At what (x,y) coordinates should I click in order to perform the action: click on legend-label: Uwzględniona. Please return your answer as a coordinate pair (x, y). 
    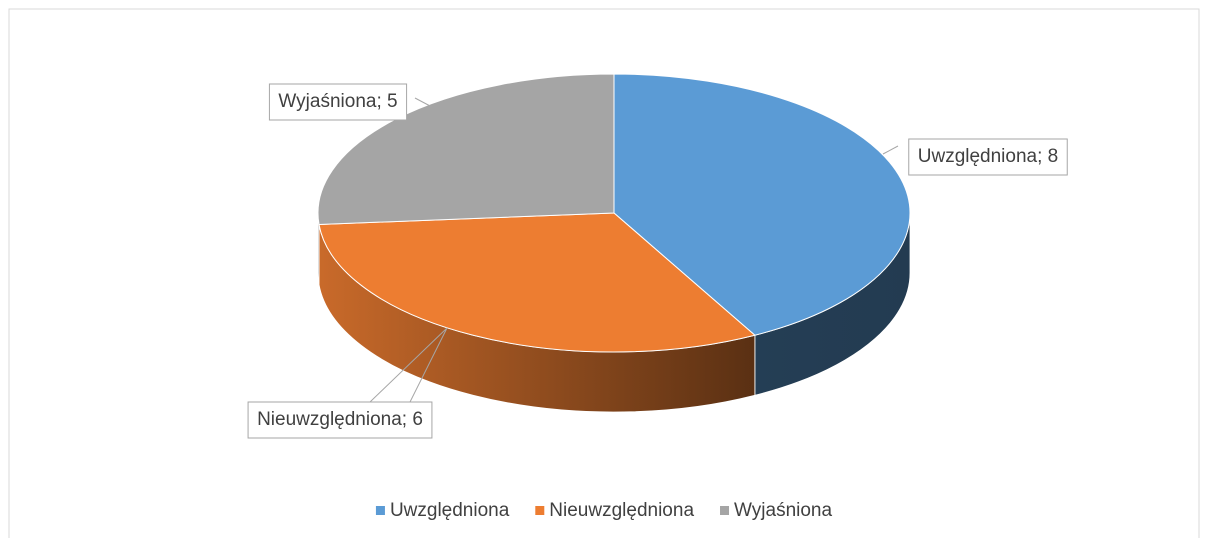
    Looking at the image, I should click on (450, 510).